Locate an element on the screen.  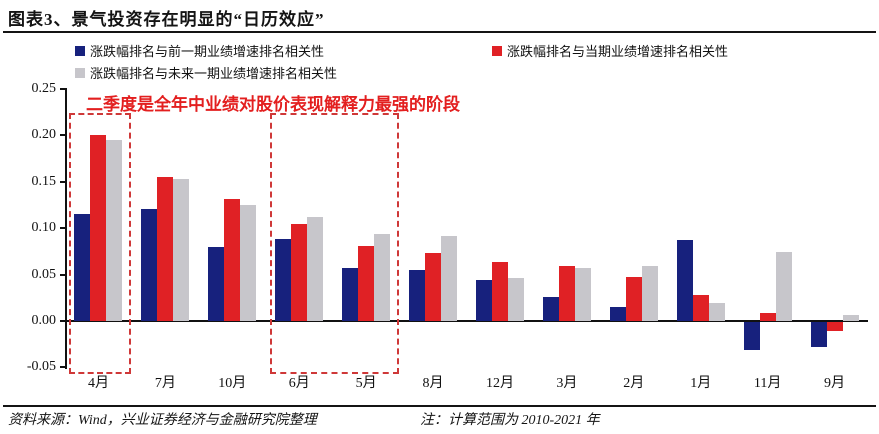
legend-label: 涨跌幅排名与未来一期业绩增速排名相关性 is located at coordinates (214, 73).